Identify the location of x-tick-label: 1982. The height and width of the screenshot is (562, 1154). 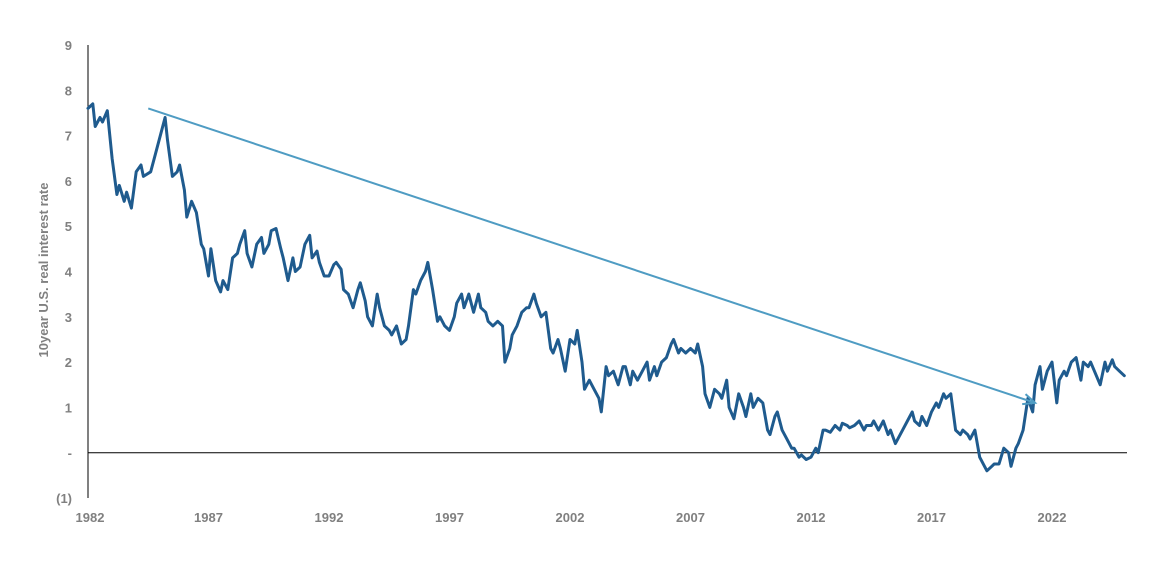
(90, 517).